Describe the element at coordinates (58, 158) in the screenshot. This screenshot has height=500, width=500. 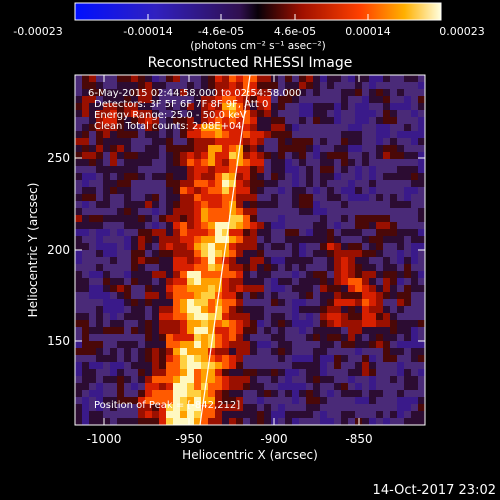
I see `y-tick-label: 250` at that location.